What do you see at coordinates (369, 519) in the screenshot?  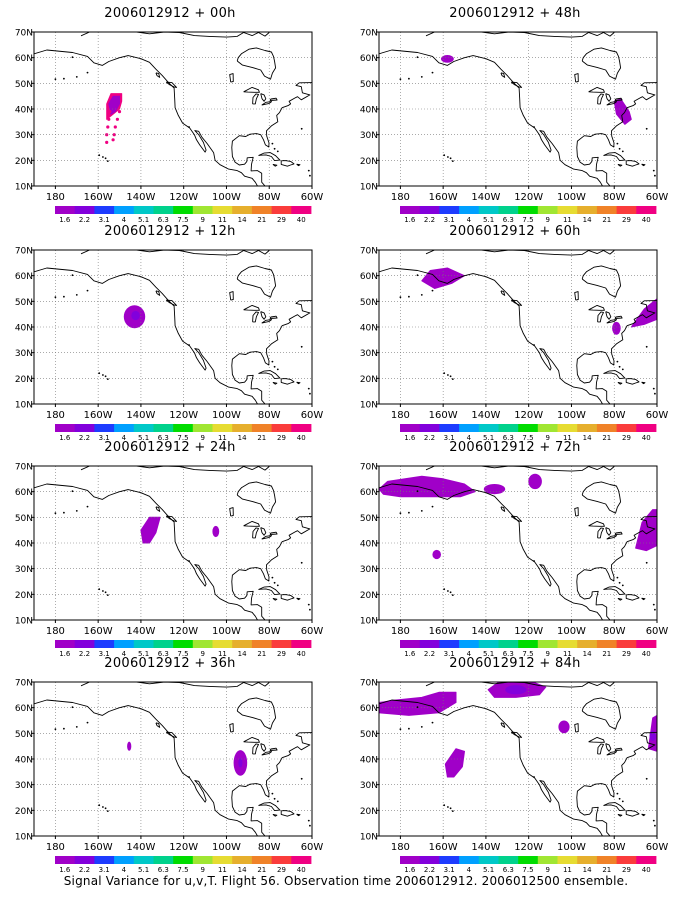 I see `y-tick-label: 50N` at bounding box center [369, 519].